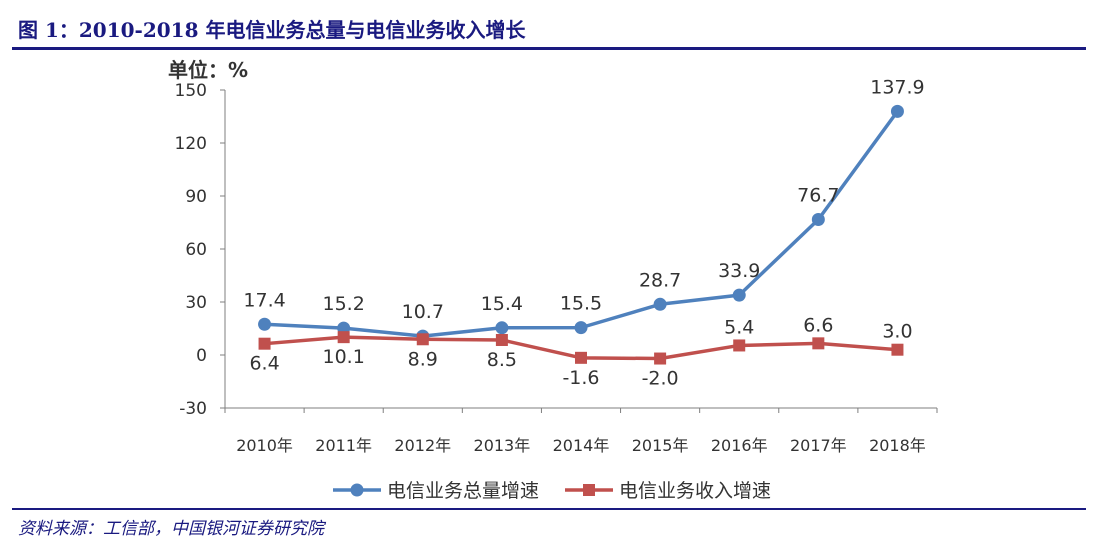 The image size is (1098, 545). What do you see at coordinates (739, 271) in the screenshot?
I see `data-label-total: 33.9` at bounding box center [739, 271].